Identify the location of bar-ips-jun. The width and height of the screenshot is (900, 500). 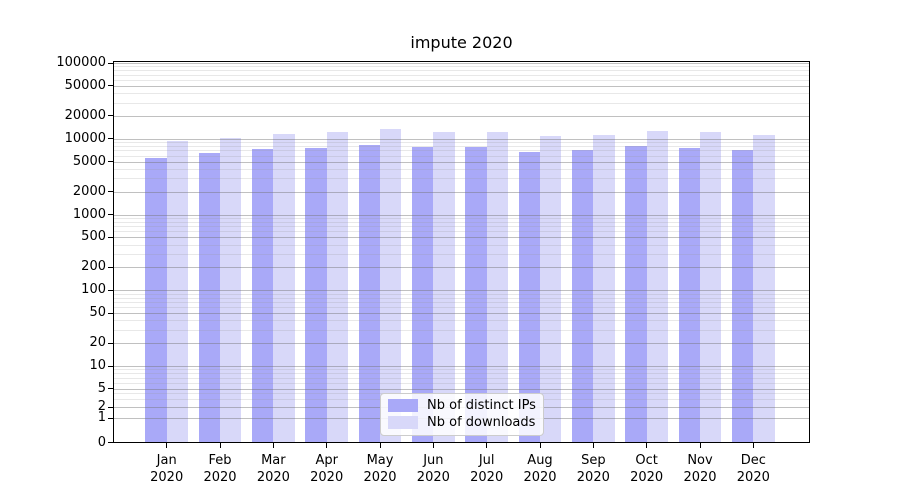
(423, 294).